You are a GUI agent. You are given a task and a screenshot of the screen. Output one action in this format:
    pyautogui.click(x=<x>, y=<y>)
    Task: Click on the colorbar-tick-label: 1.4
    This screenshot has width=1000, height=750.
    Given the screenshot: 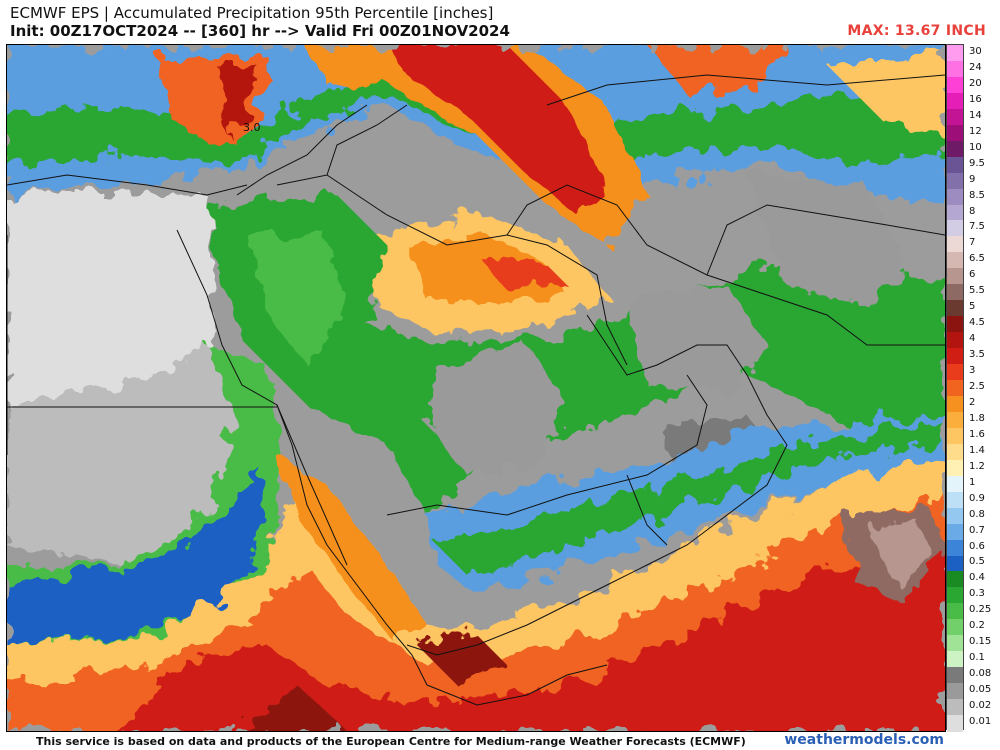 What is the action you would take?
    pyautogui.click(x=977, y=450)
    